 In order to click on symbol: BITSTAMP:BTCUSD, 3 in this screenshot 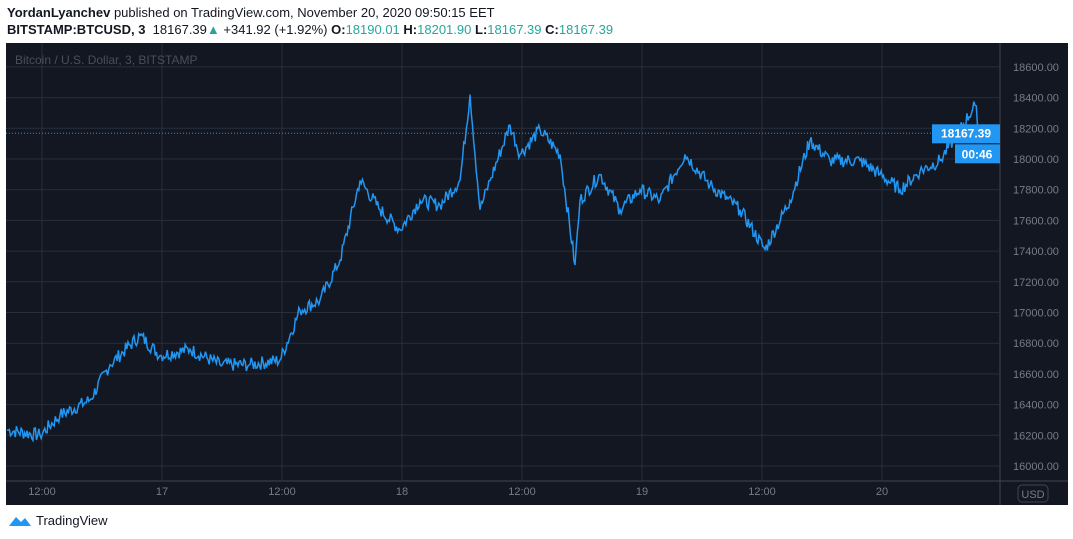, I will do `click(76, 29)`.